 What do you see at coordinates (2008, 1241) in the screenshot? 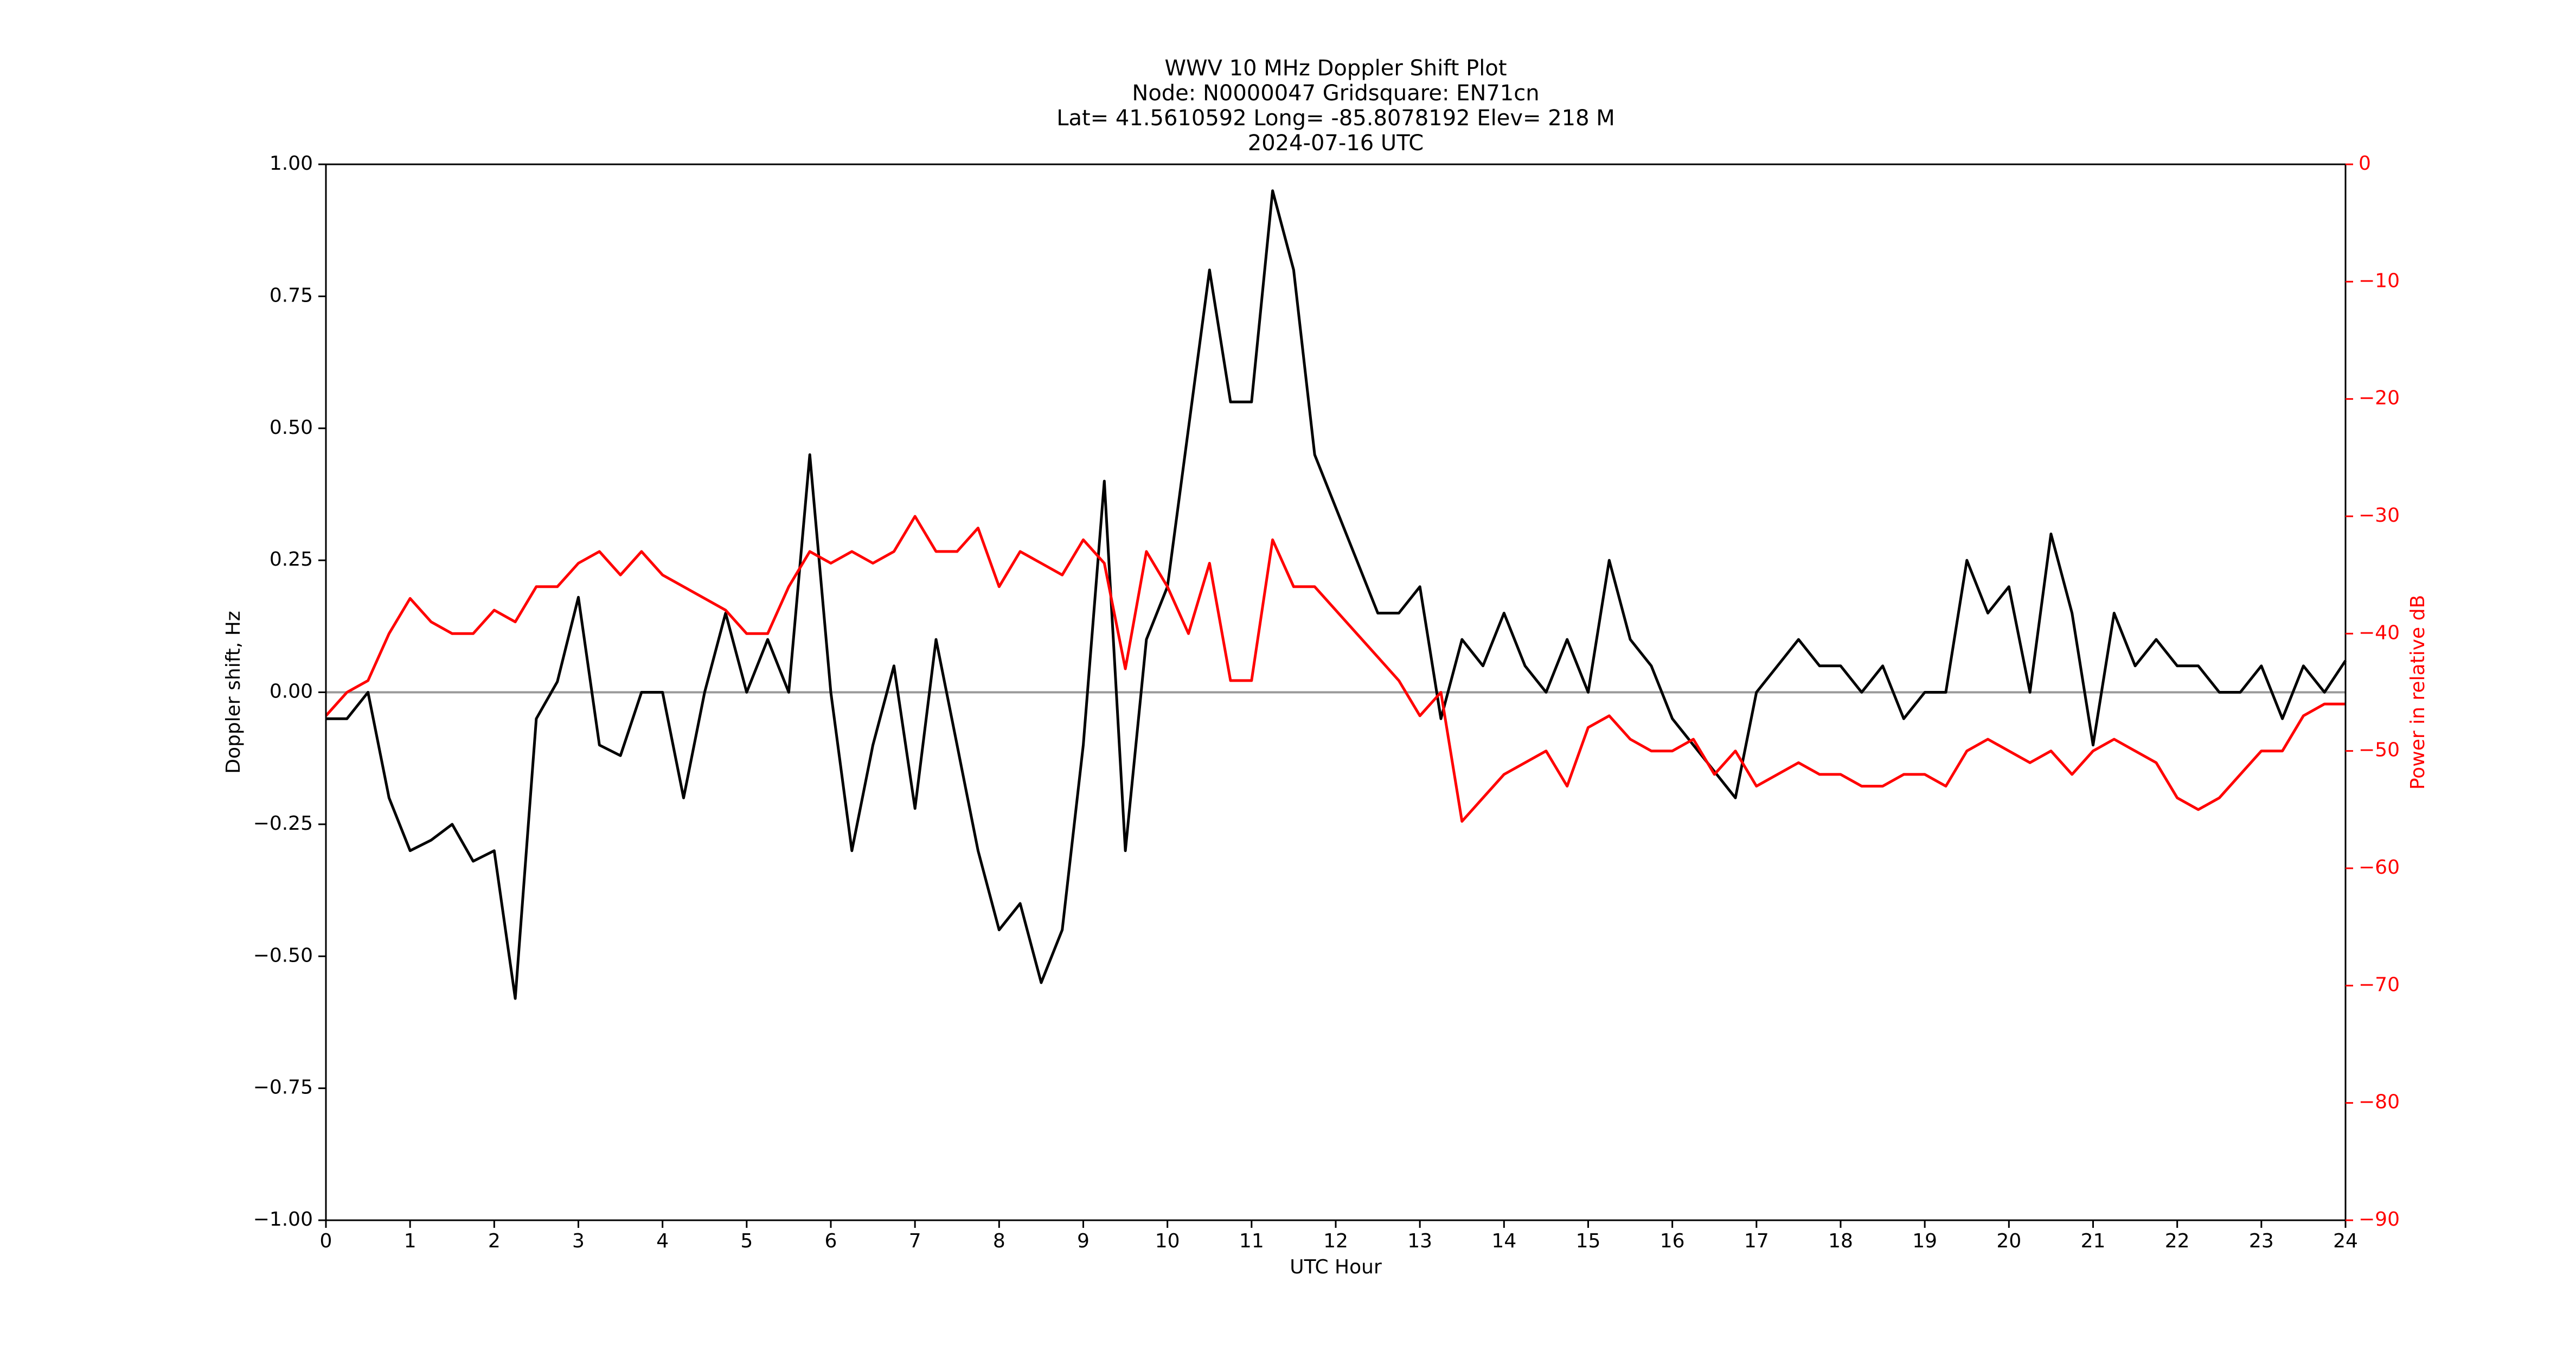
I see `x-tick-label: 20` at bounding box center [2008, 1241].